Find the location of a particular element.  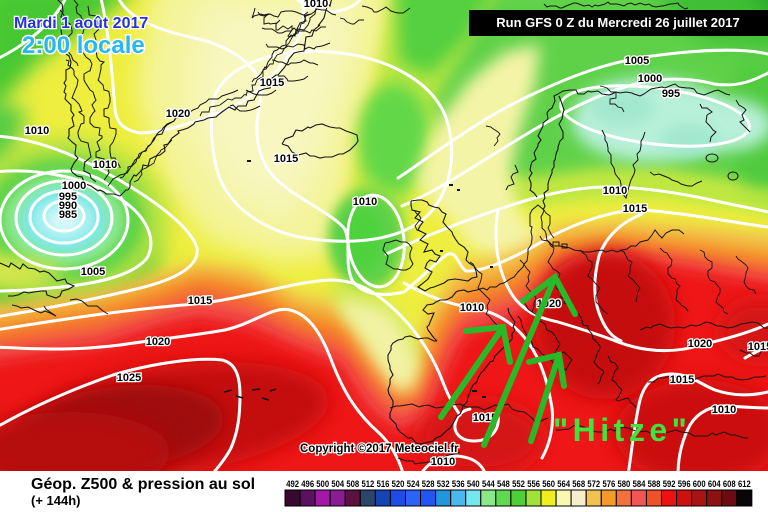

svg-text: 604 is located at coordinates (714, 484).